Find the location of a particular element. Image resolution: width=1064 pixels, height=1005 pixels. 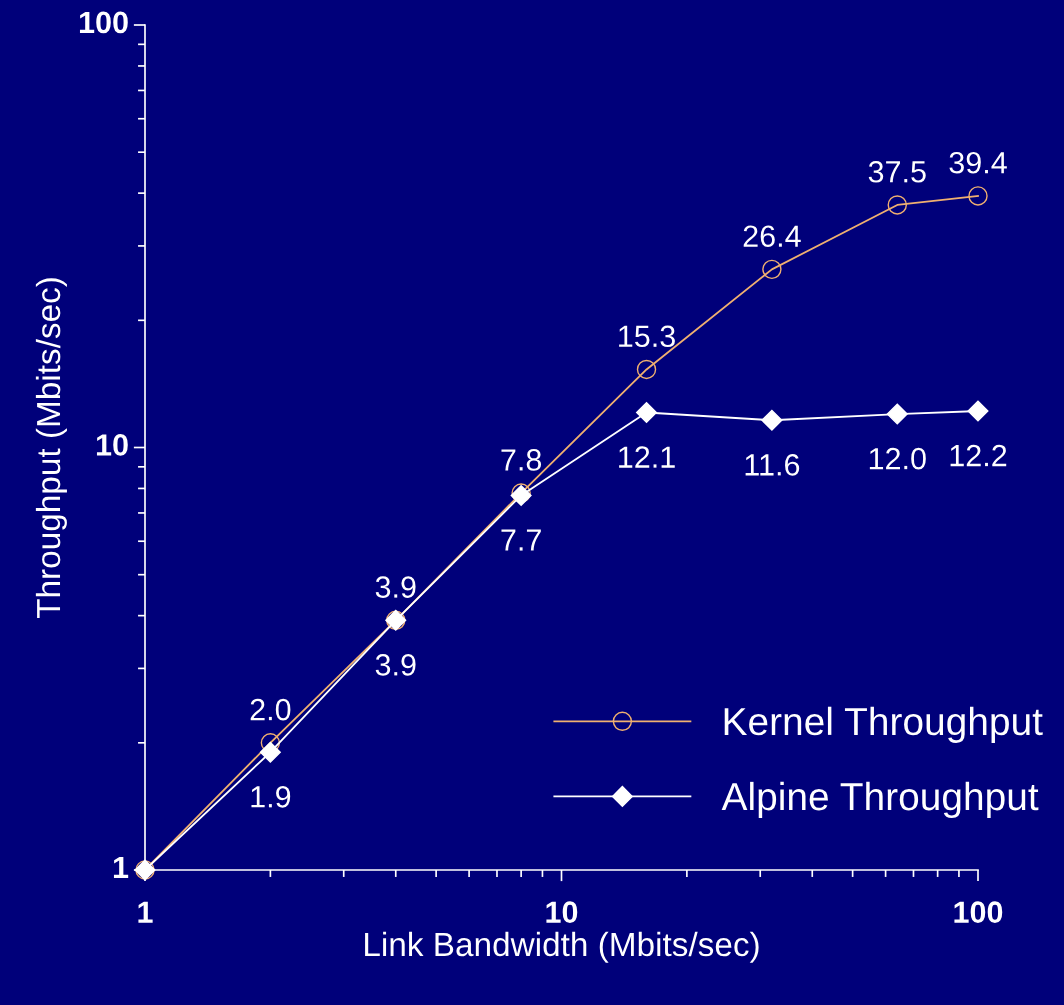

data-label: 37.5 is located at coordinates (897, 171).